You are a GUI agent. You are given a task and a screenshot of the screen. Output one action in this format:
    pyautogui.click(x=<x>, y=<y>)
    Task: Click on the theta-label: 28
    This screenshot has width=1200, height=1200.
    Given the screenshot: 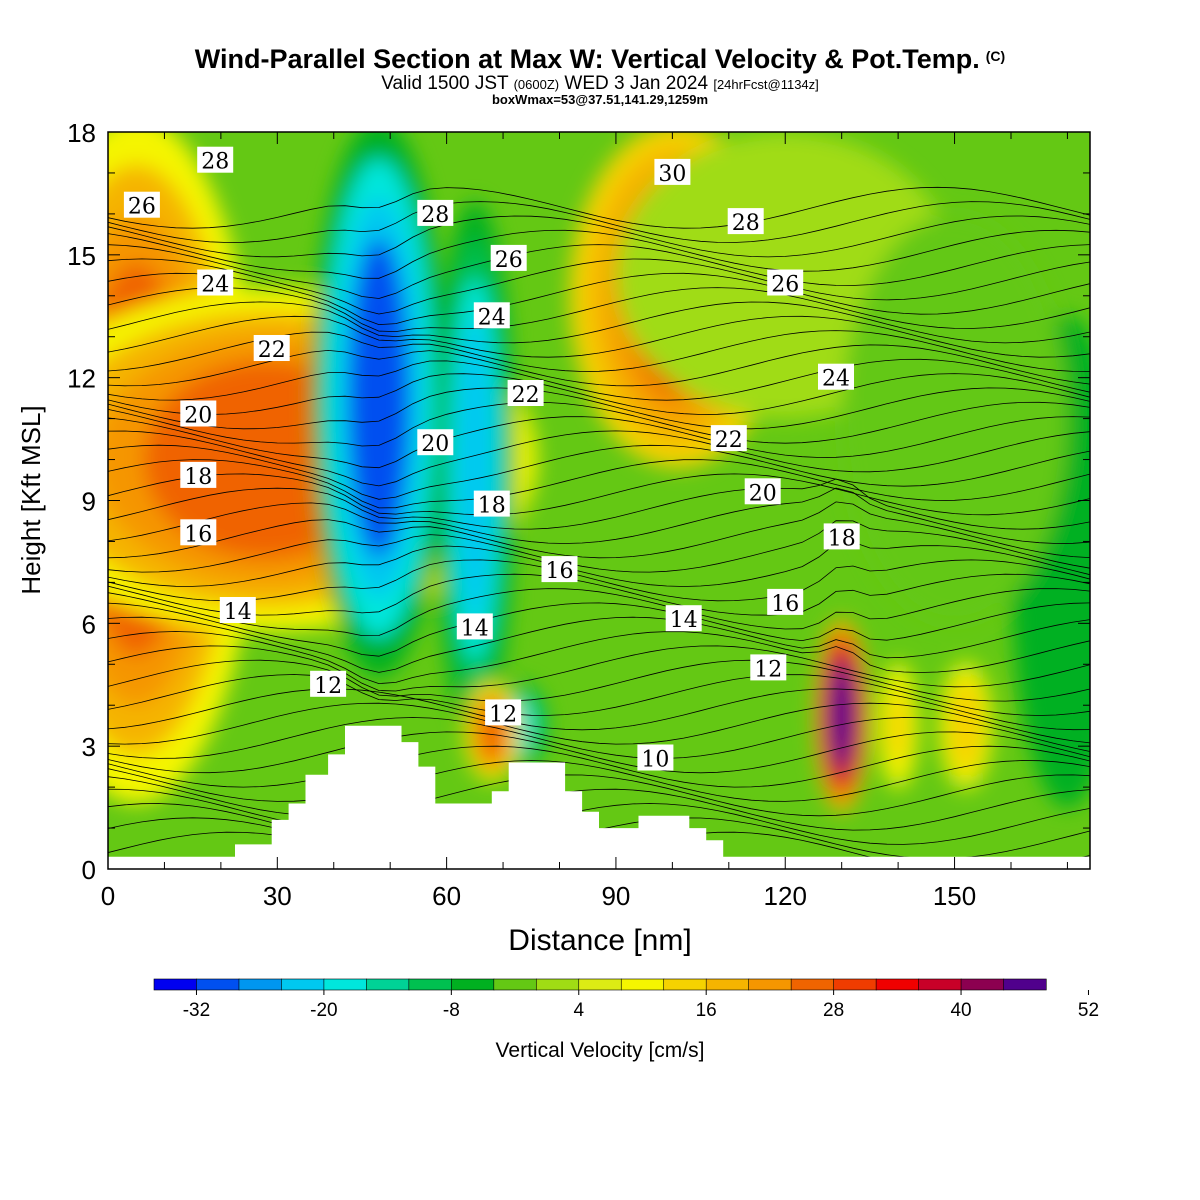 What is the action you would take?
    pyautogui.click(x=435, y=213)
    